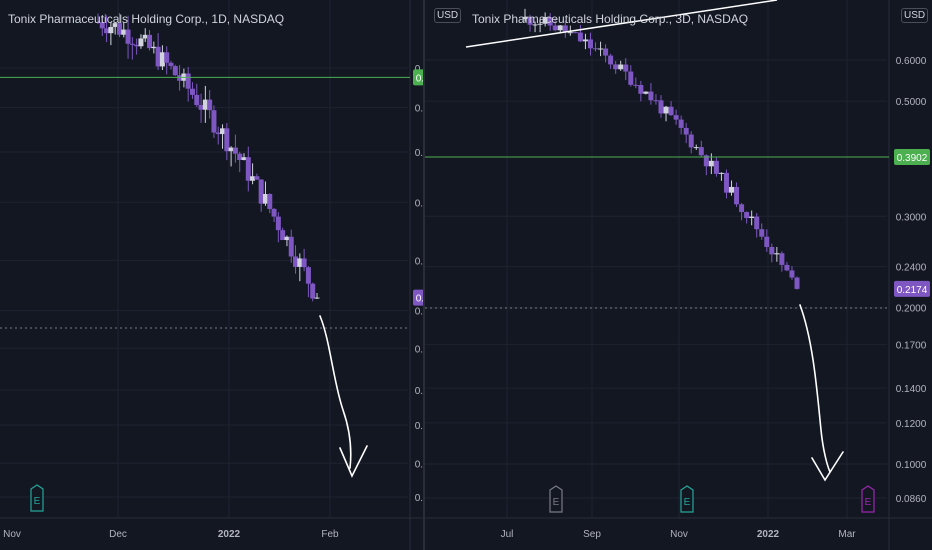 The height and width of the screenshot is (550, 932). I want to click on level-price-label: 0.3902, so click(912, 158).